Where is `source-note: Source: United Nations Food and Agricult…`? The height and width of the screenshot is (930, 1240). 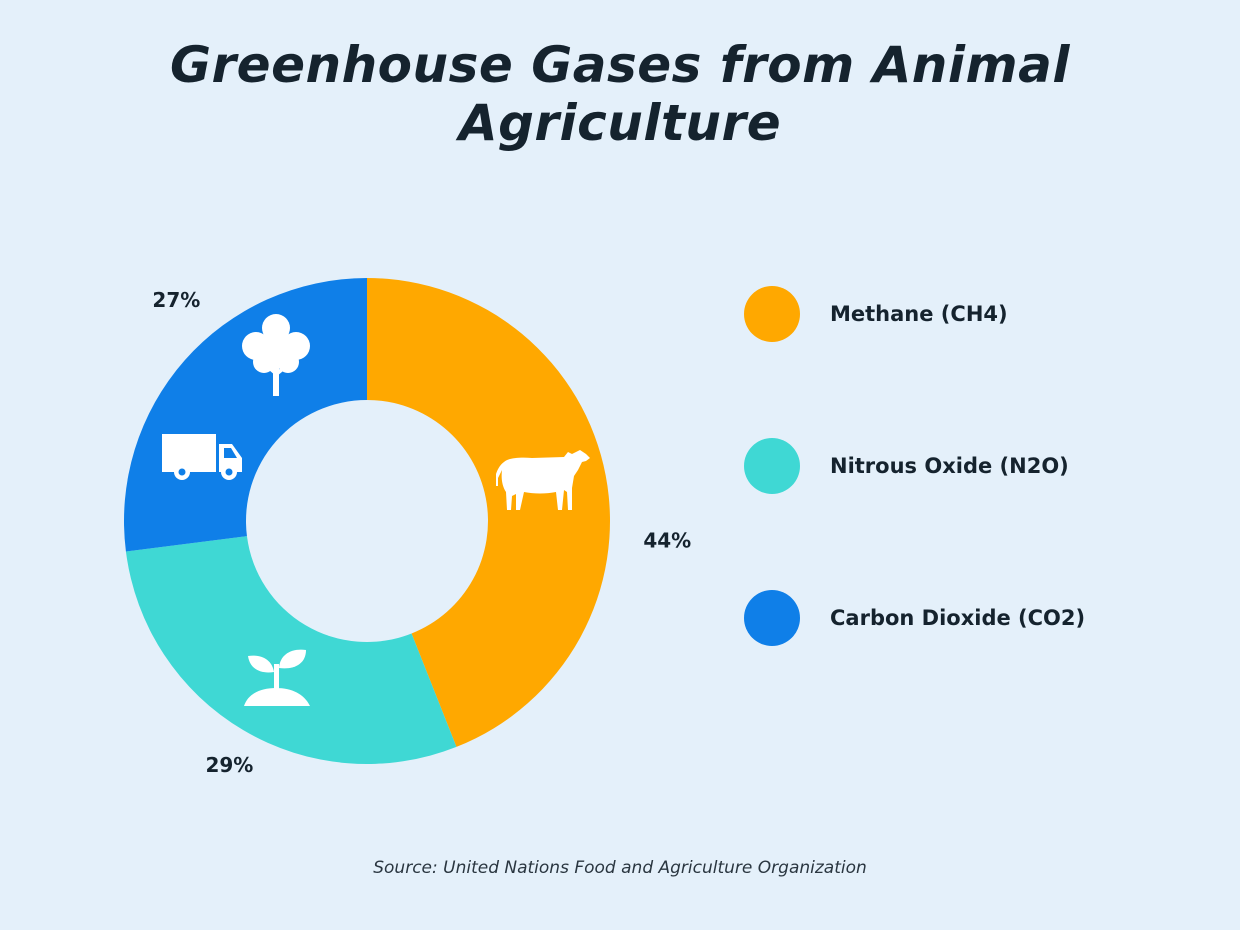
source-note: Source: United Nations Food and Agricult… is located at coordinates (620, 868).